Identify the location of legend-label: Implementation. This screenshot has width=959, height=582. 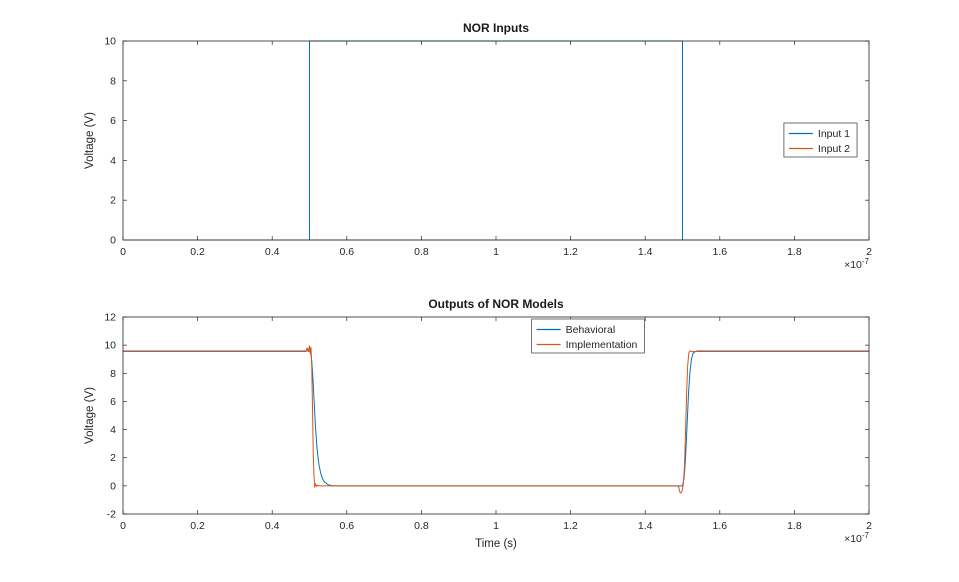
(602, 345).